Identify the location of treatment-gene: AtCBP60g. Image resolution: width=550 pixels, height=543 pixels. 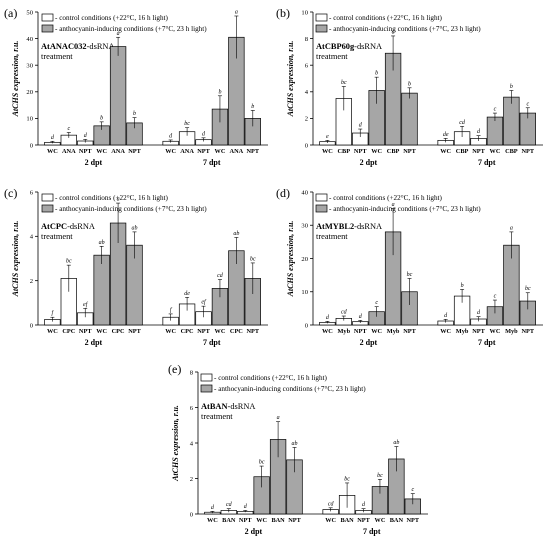
(335, 46).